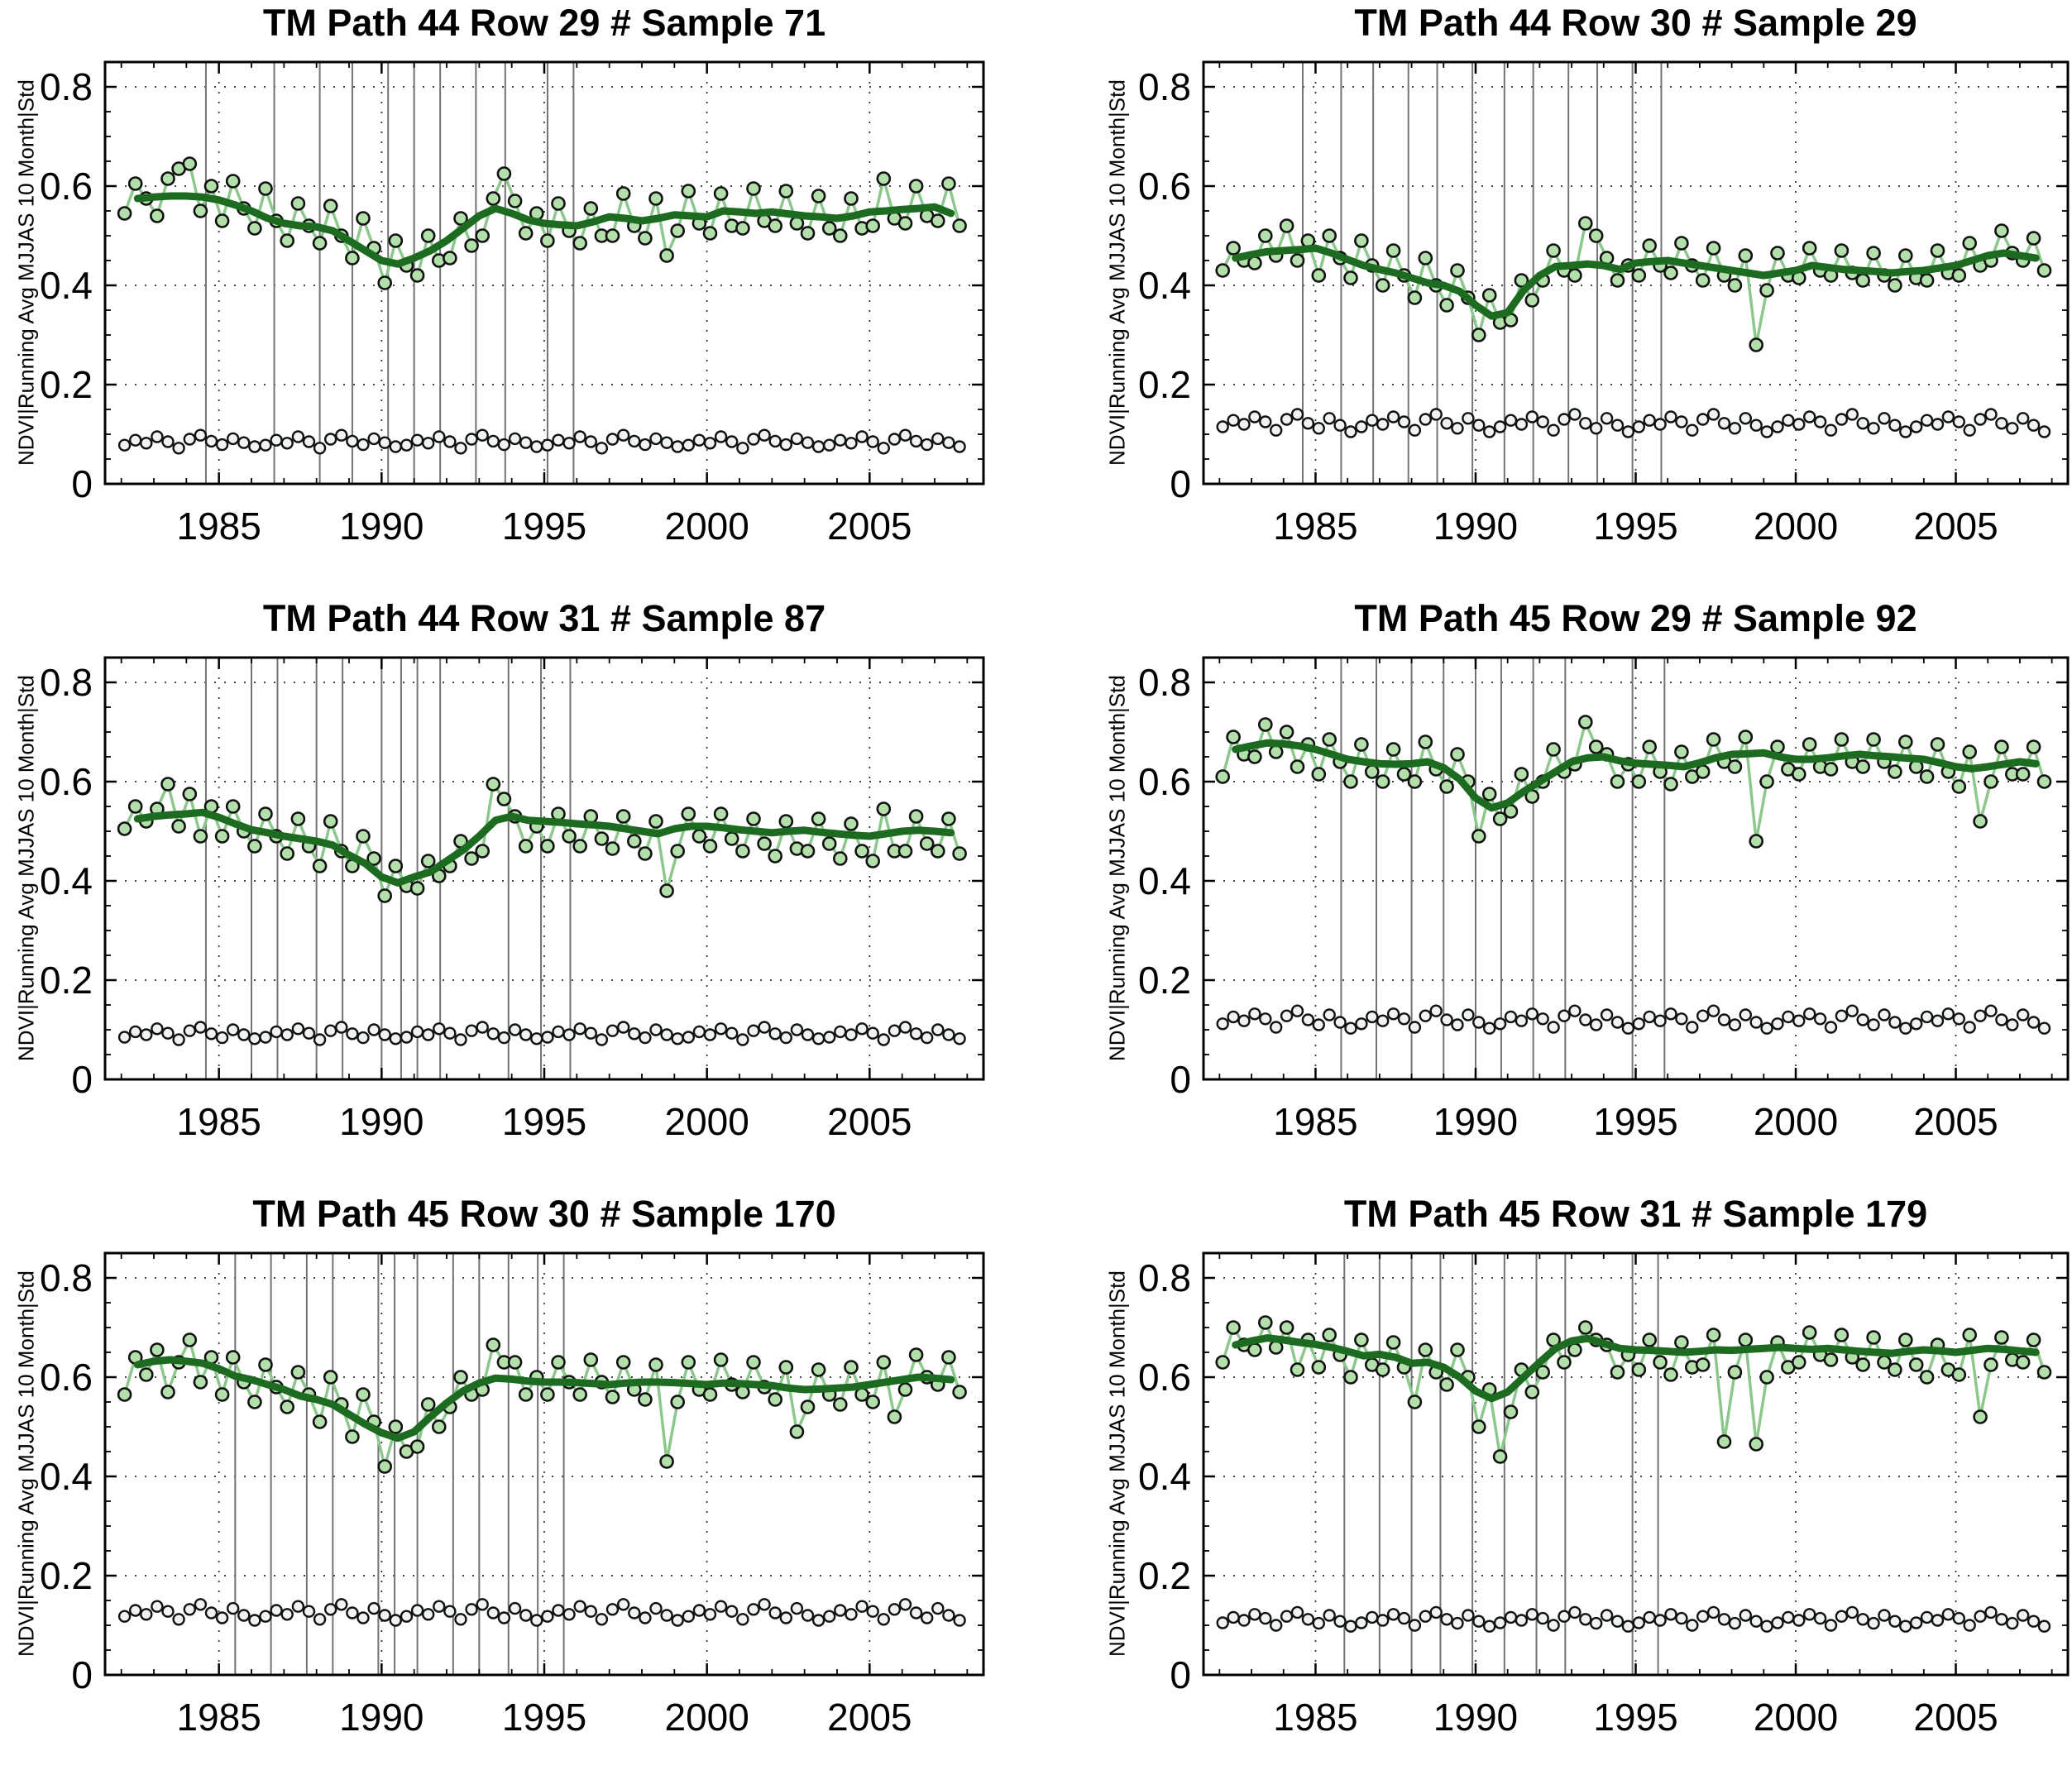  What do you see at coordinates (544, 23) in the screenshot?
I see `chart-title: TM Path 44 Row 29 # Sample 71` at bounding box center [544, 23].